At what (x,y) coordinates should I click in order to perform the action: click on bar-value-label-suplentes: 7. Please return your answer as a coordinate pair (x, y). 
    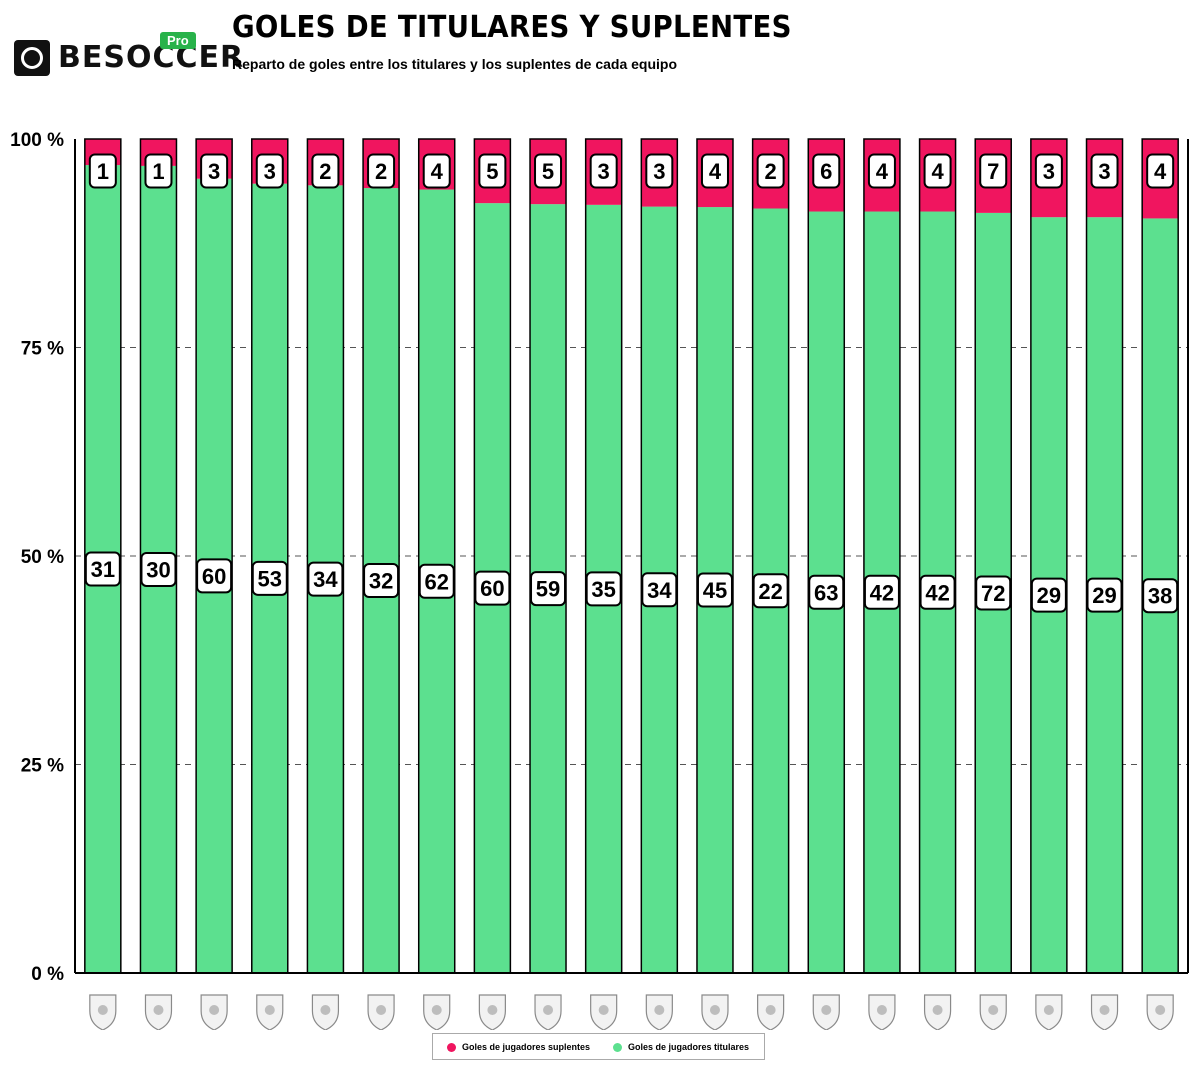
    Looking at the image, I should click on (993, 171).